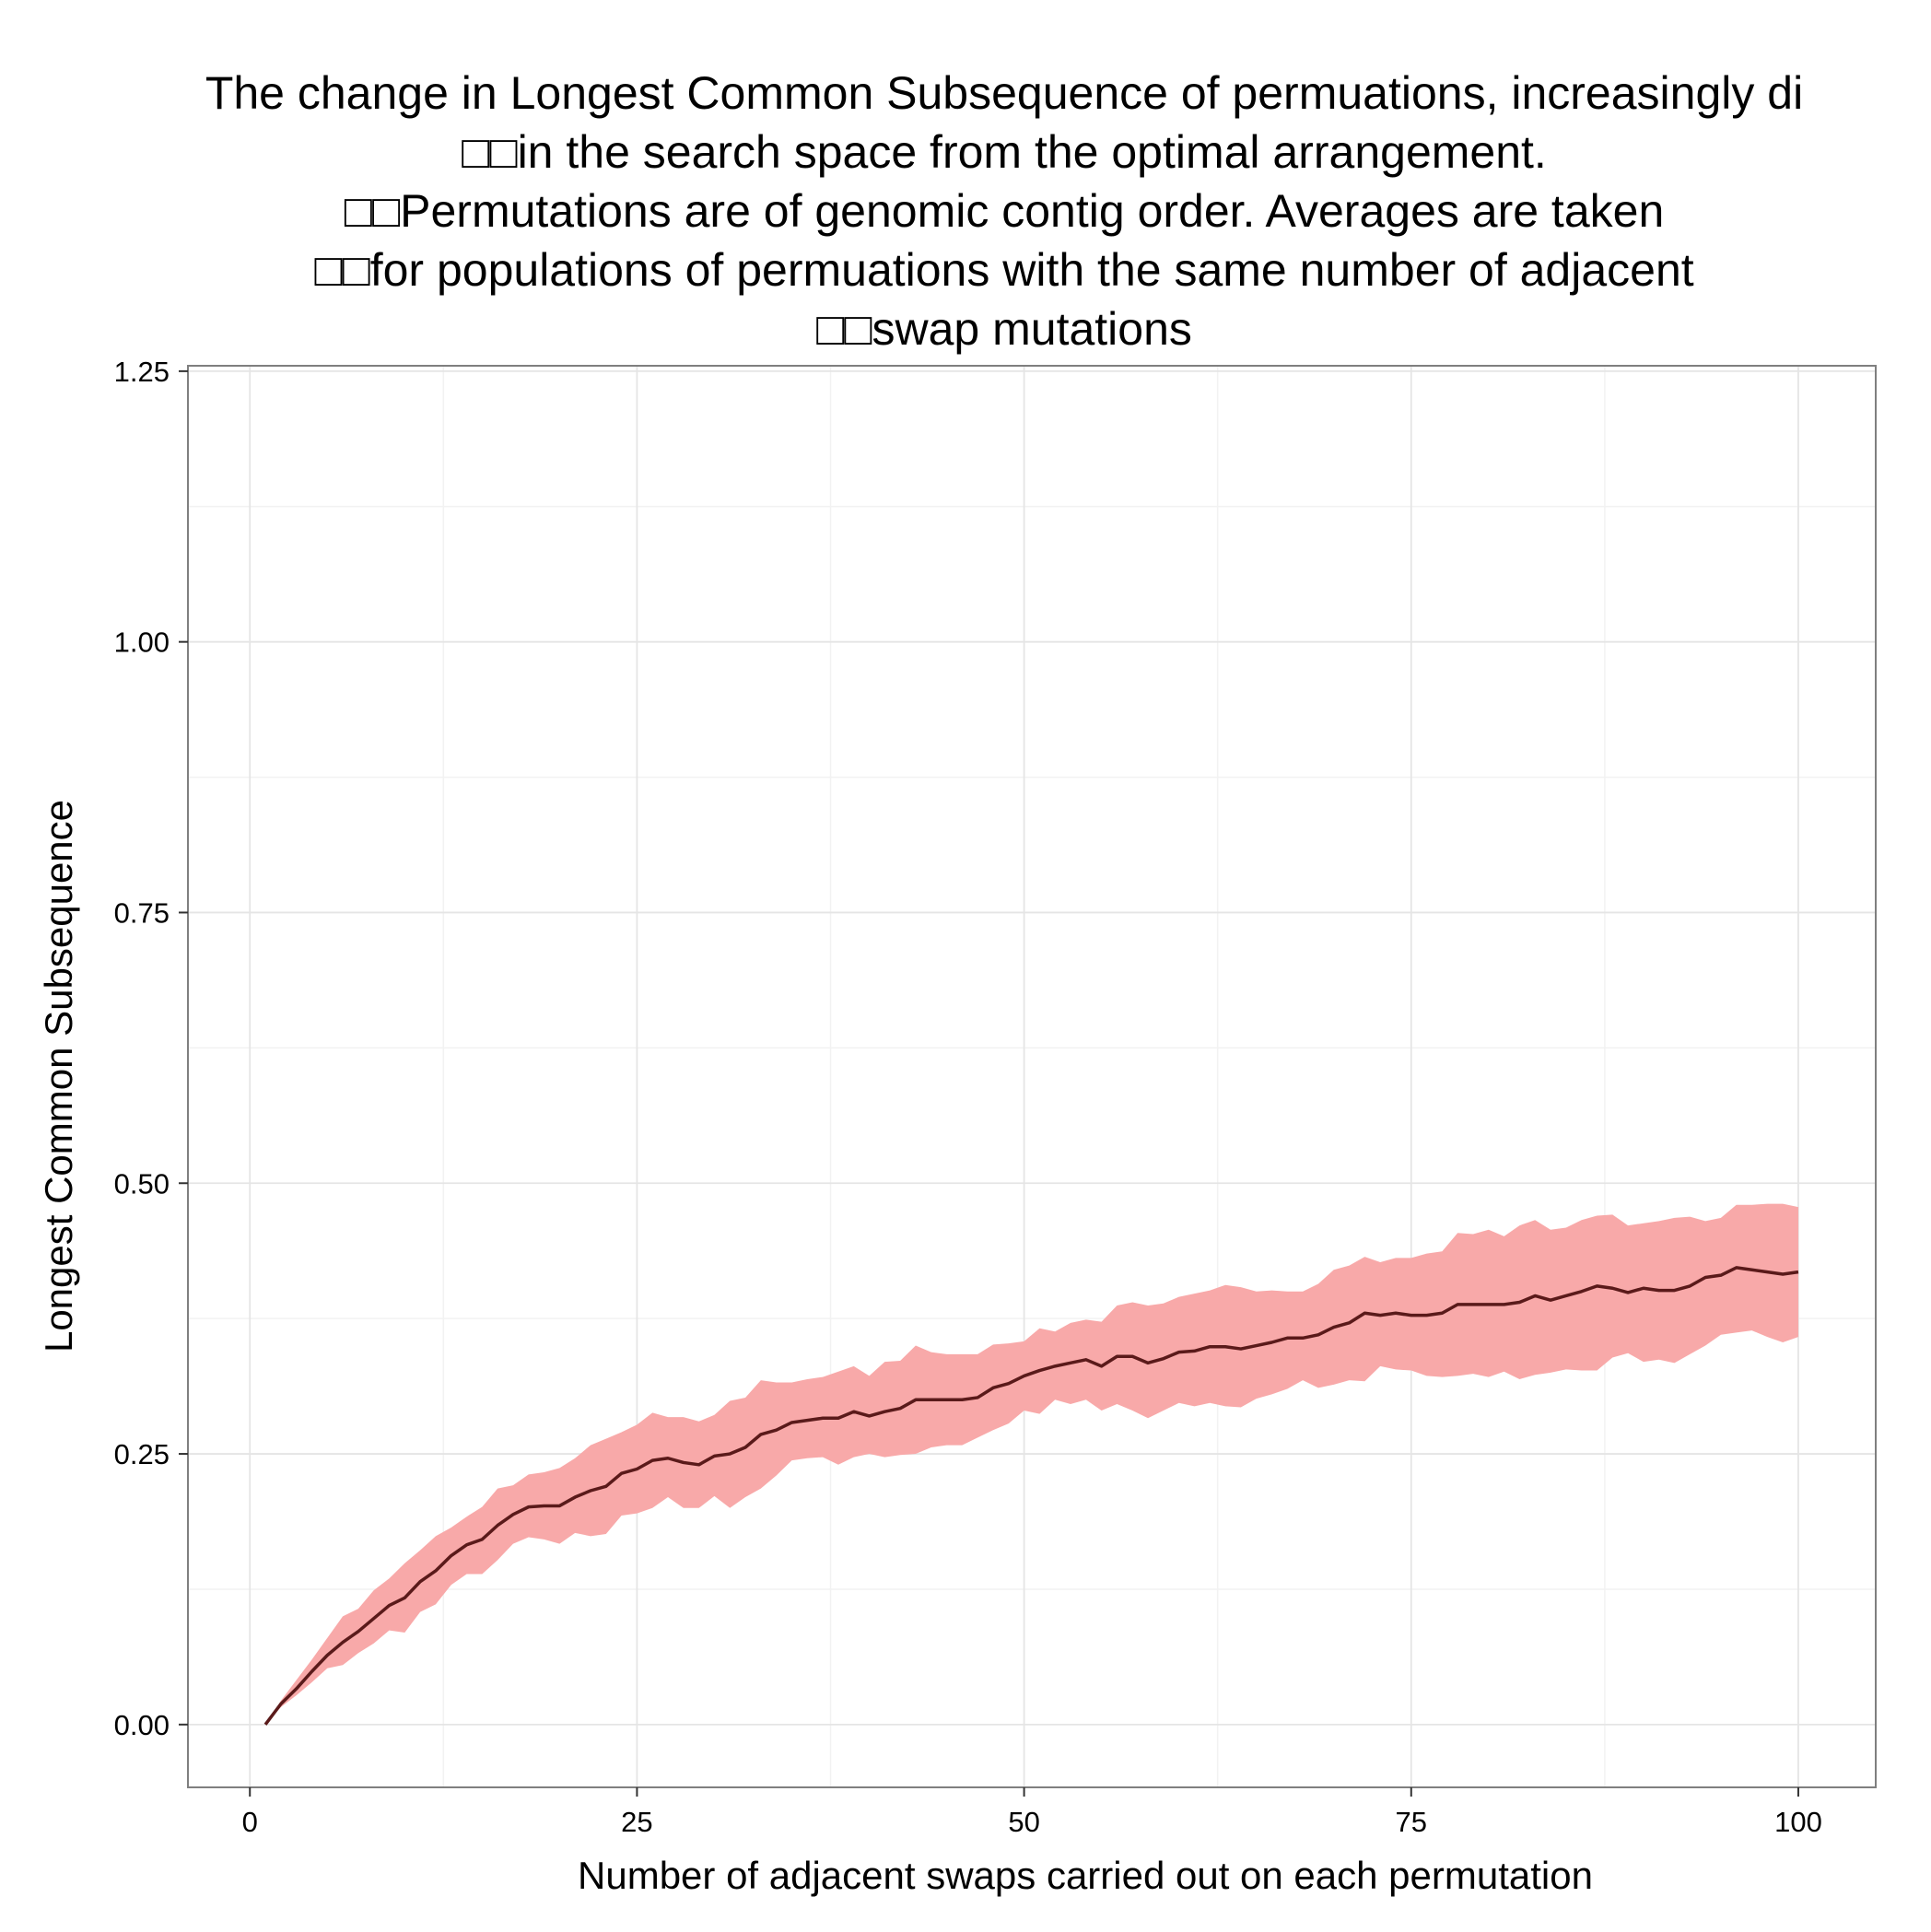 The height and width of the screenshot is (1932, 1931). What do you see at coordinates (142, 1725) in the screenshot?
I see `y-tick-label: 0.00` at bounding box center [142, 1725].